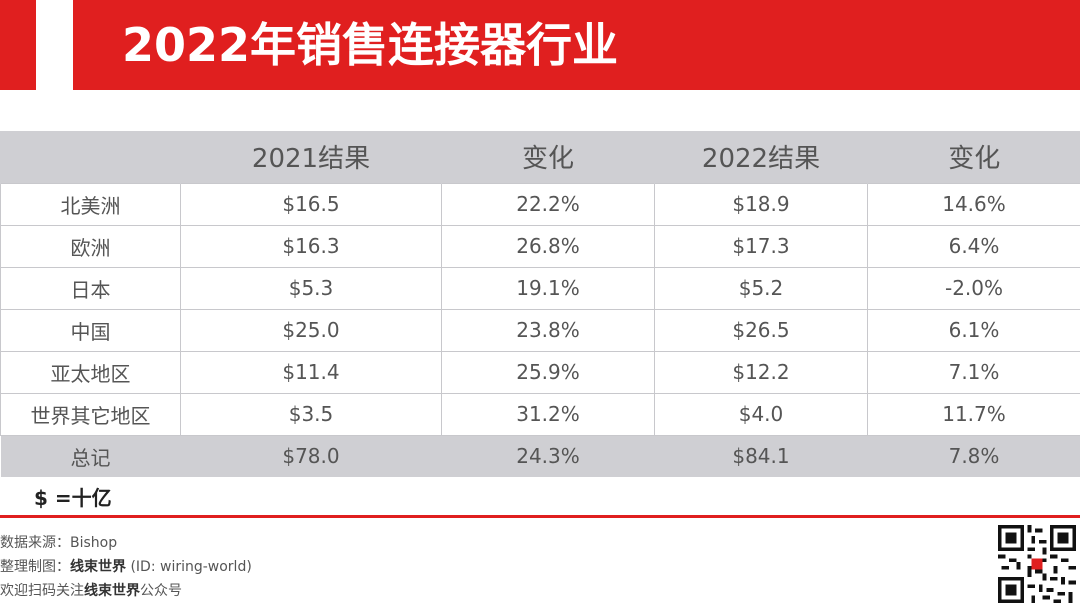 The width and height of the screenshot is (1080, 608). Describe the element at coordinates (548, 288) in the screenshot. I see `change-2021-cell: 19.1%` at that location.